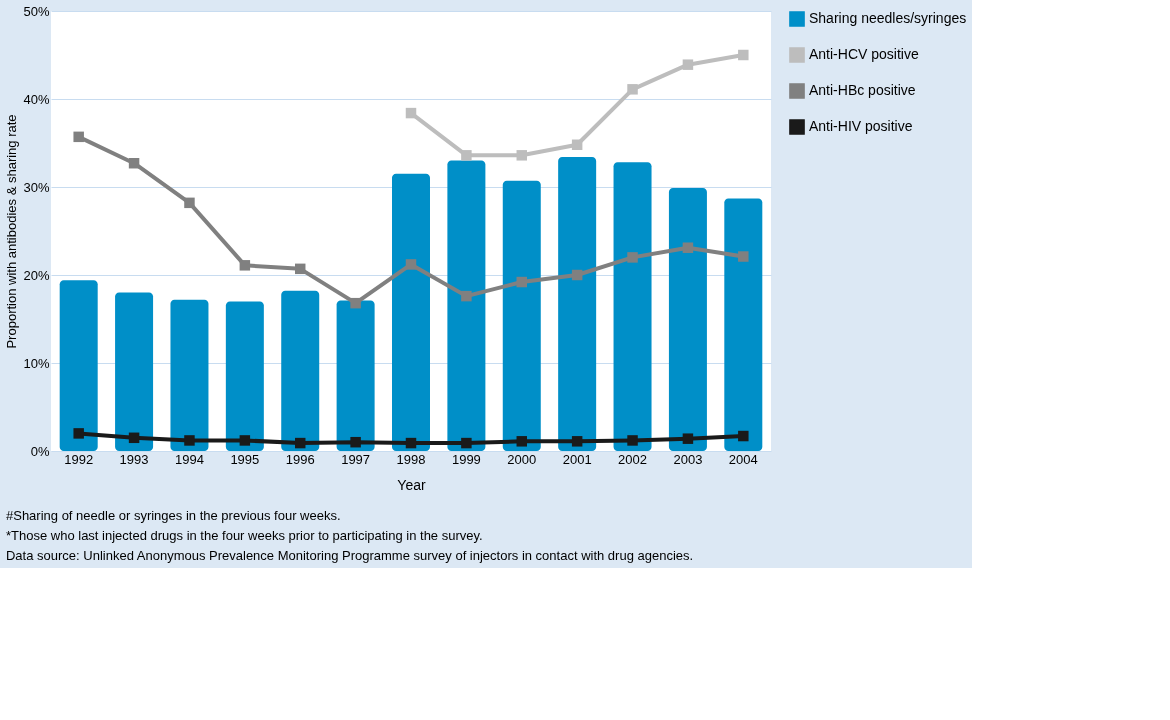 This screenshot has width=1170, height=720. What do you see at coordinates (12, 231) in the screenshot?
I see `y-axis-title: Proportion with antibodies & sharing rate` at bounding box center [12, 231].